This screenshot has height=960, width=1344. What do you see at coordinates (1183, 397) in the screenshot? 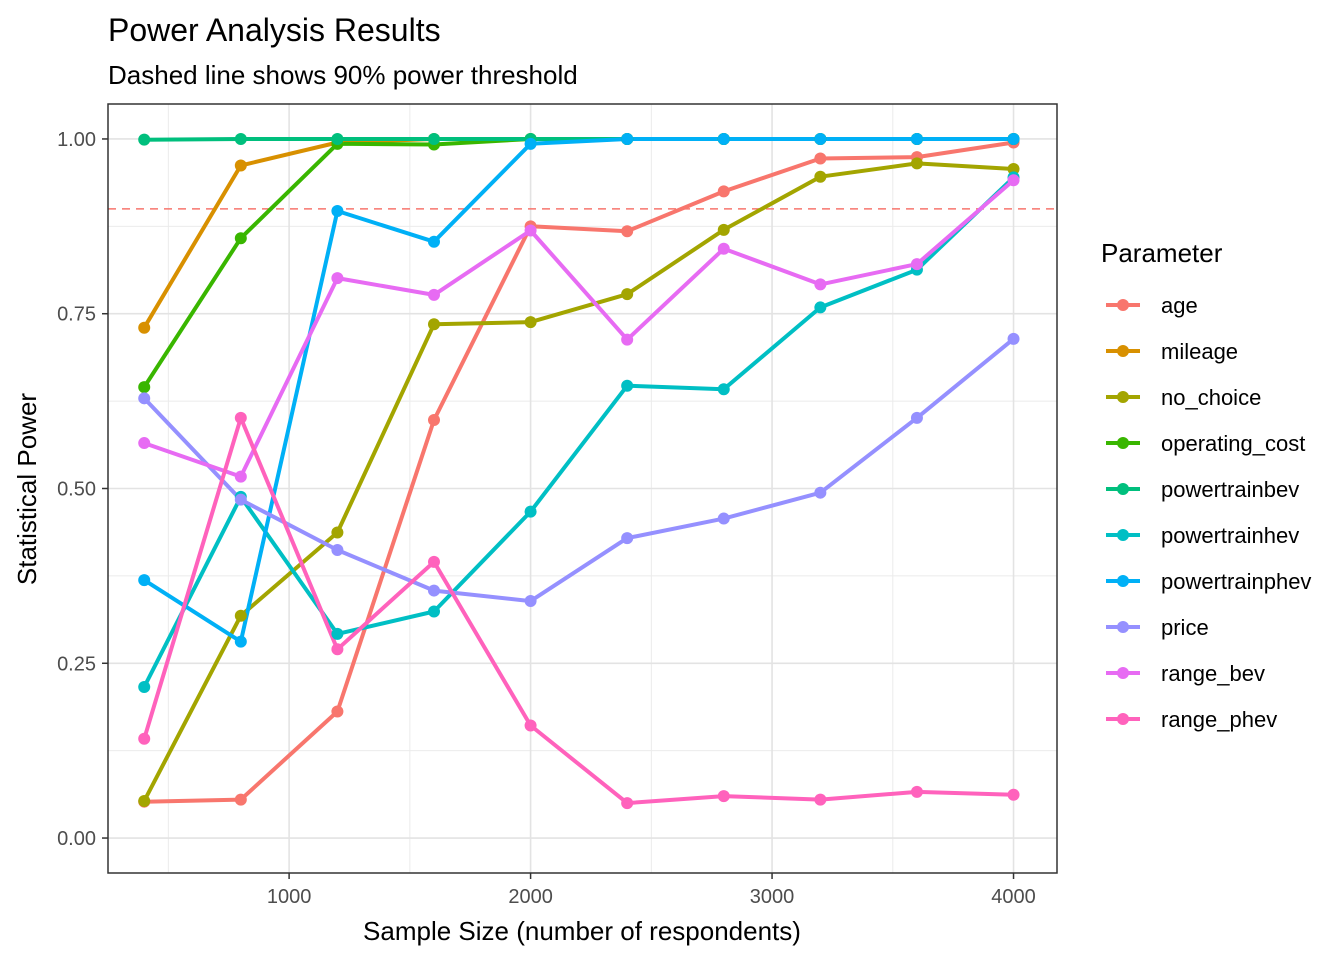
I see `legend-item-no_choice: no_choice` at bounding box center [1183, 397].